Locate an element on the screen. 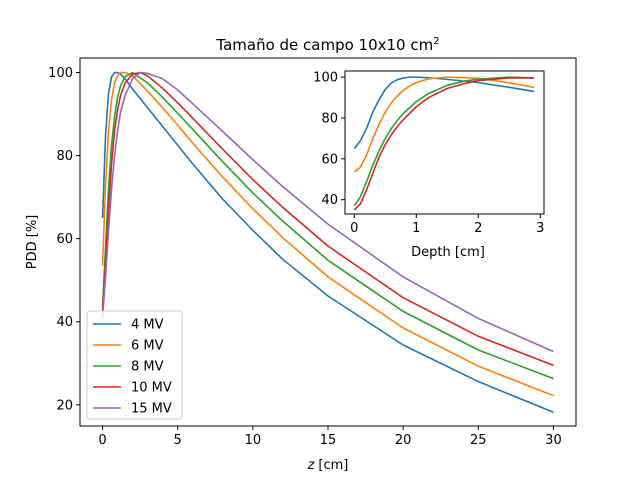  main-x-tick-label-6: 30 is located at coordinates (553, 440).